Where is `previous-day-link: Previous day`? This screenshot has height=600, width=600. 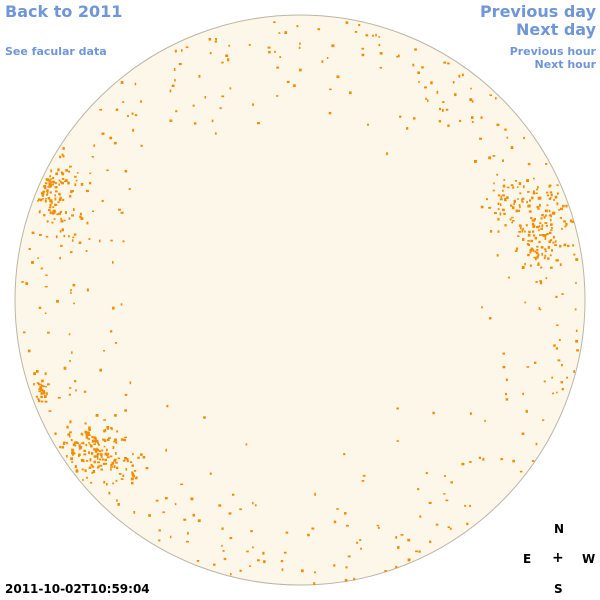
previous-day-link: Previous day is located at coordinates (537, 11).